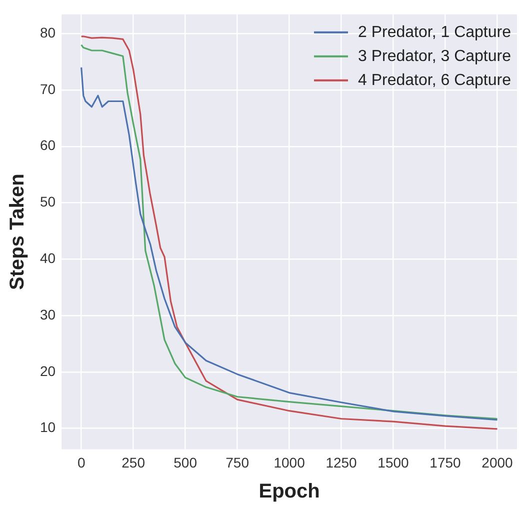  What do you see at coordinates (81, 462) in the screenshot?
I see `x-tick-label: 0` at bounding box center [81, 462].